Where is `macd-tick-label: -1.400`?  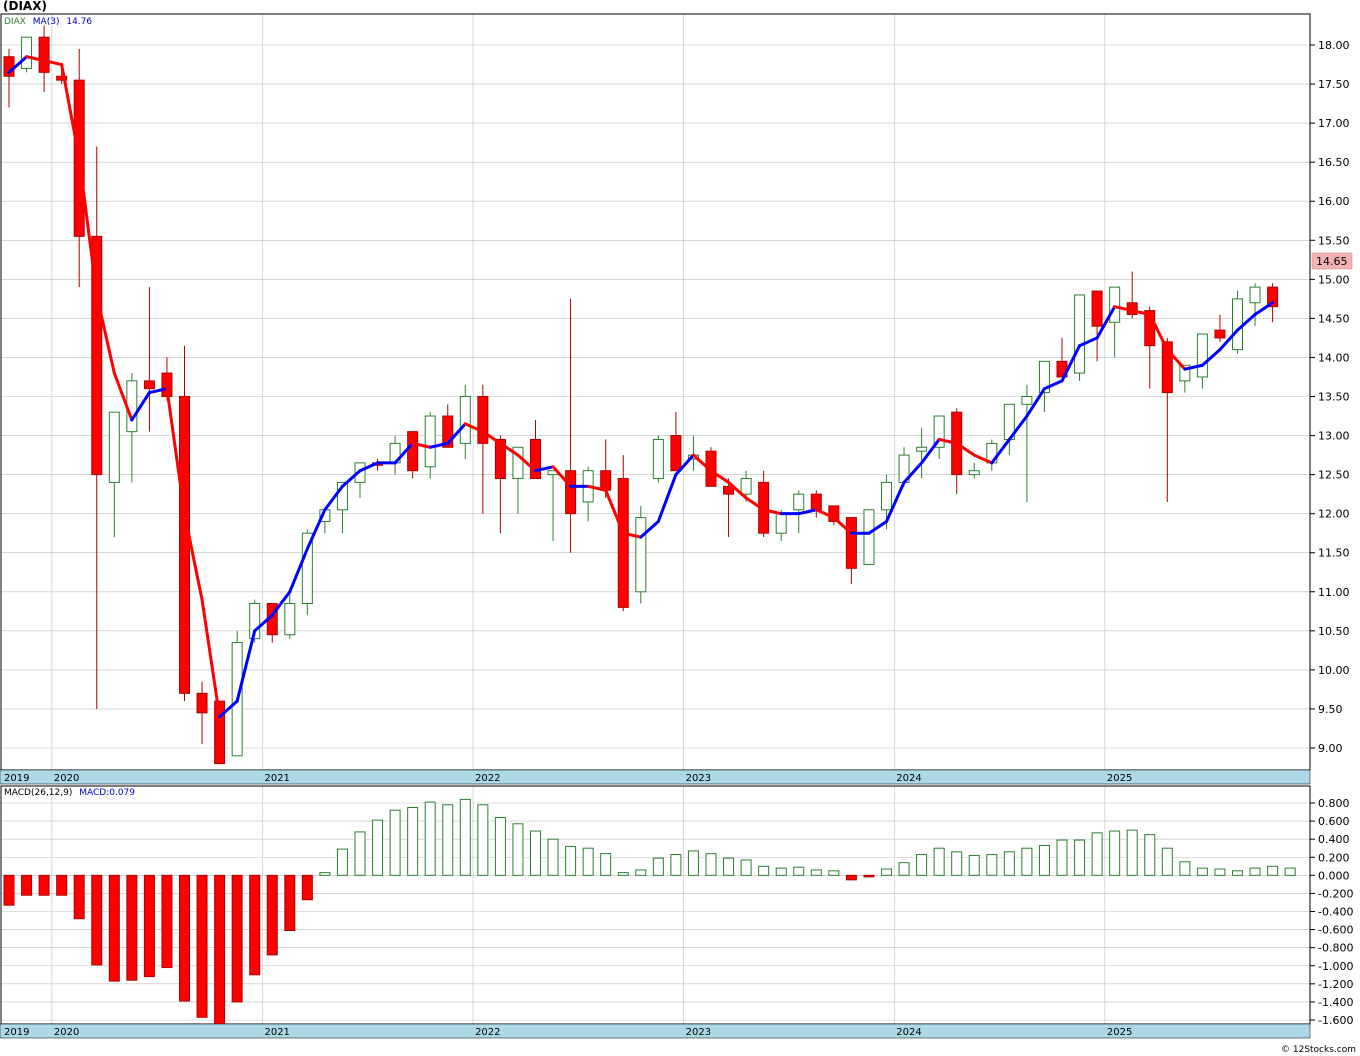
macd-tick-label: -1.400 is located at coordinates (1335, 1002).